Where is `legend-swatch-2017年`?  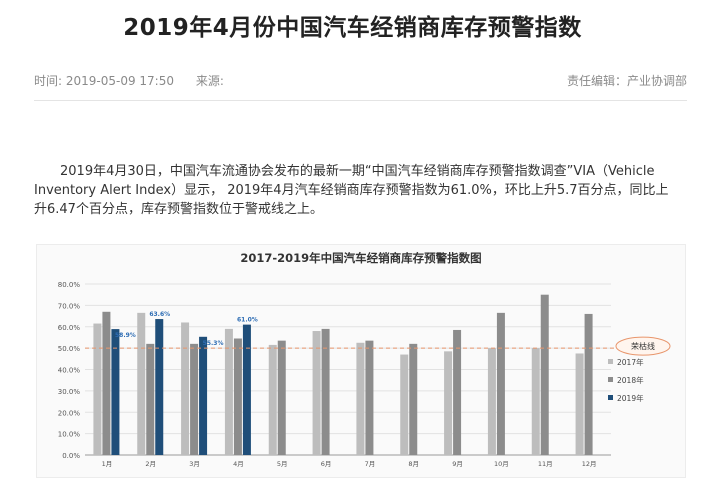
legend-swatch-2017年 is located at coordinates (610, 361).